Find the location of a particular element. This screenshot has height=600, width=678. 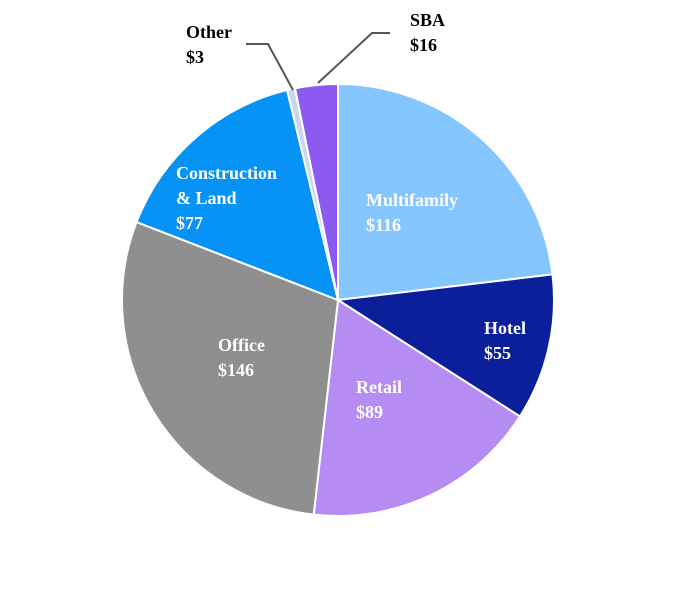

slice-label-retail: Retail $89 is located at coordinates (379, 399).